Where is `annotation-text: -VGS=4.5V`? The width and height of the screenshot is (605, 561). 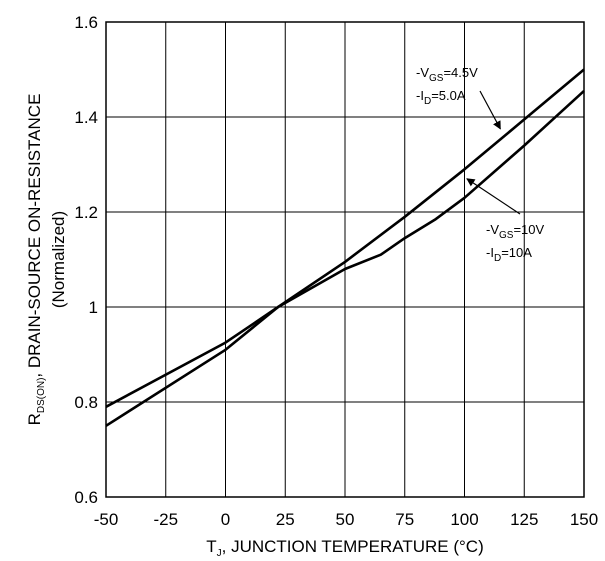 annotation-text: -VGS=4.5V is located at coordinates (447, 74).